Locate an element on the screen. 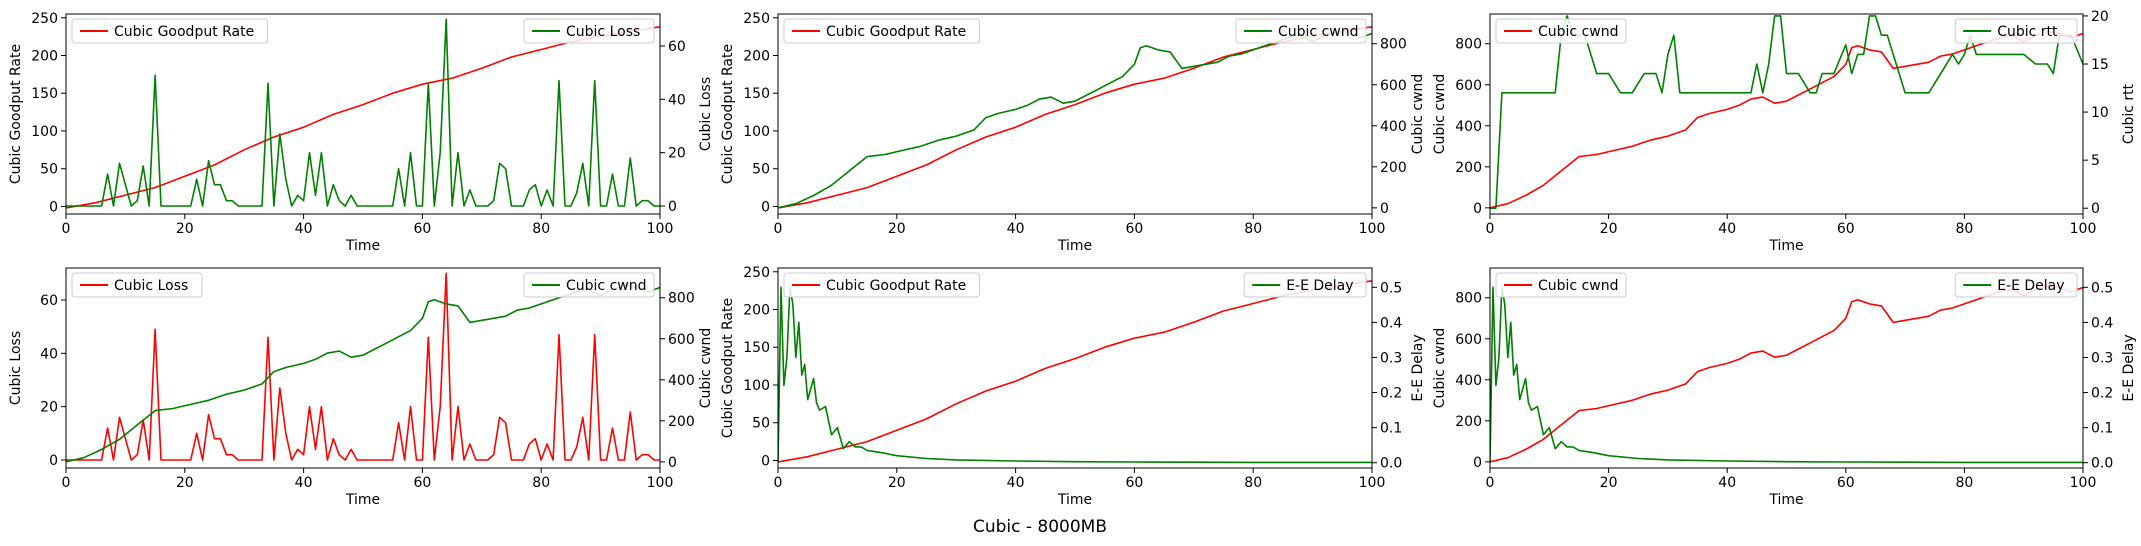 The image size is (2141, 546). y-tick-label-right: 0.5 is located at coordinates (1391, 288).